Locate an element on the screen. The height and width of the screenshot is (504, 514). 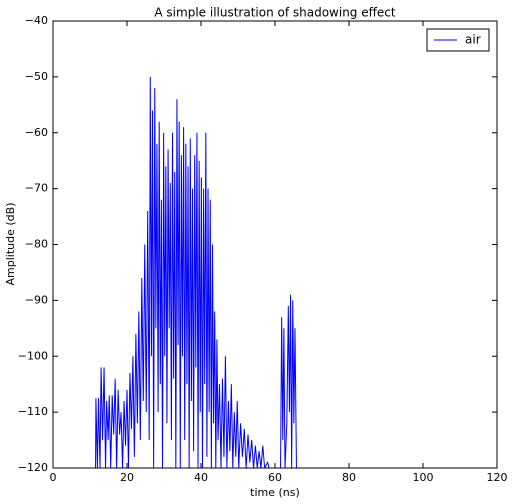
y-tick-label: −40 is located at coordinates (36, 20).